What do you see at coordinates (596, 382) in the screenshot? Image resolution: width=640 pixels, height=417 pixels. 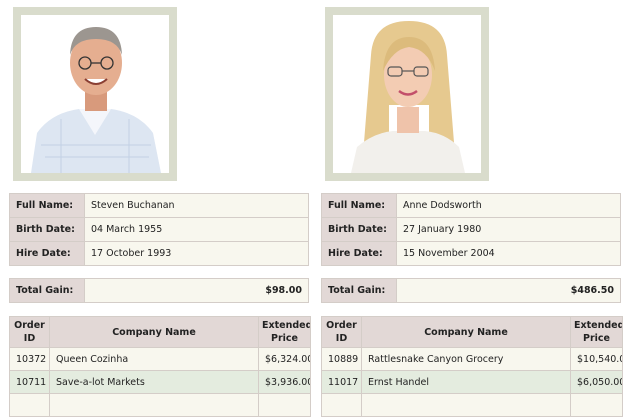 I see `price-cell: $6,050.00` at bounding box center [596, 382].